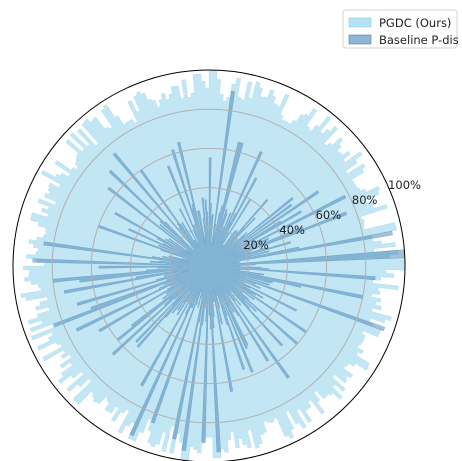 The image size is (462, 461). What do you see at coordinates (365, 200) in the screenshot?
I see `r-tick-label-80: 80%` at bounding box center [365, 200].